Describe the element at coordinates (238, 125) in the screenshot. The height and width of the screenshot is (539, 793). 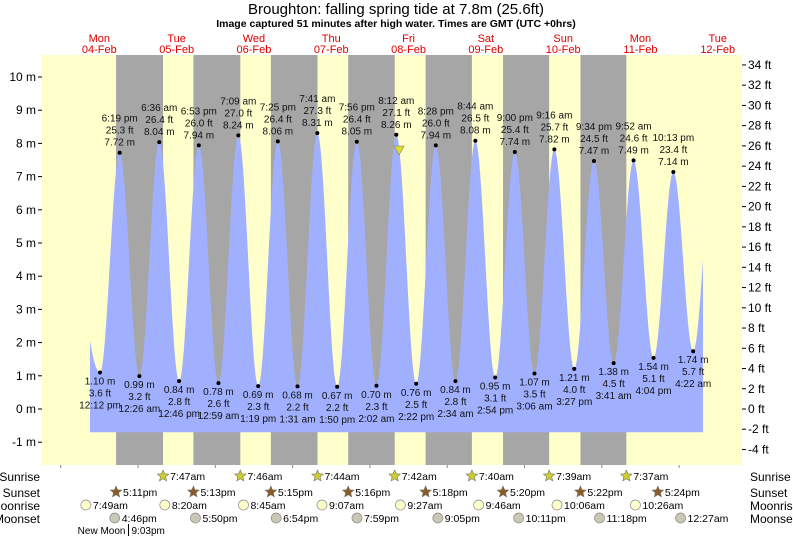
I see `high-tide-m: 8.24 m` at that location.